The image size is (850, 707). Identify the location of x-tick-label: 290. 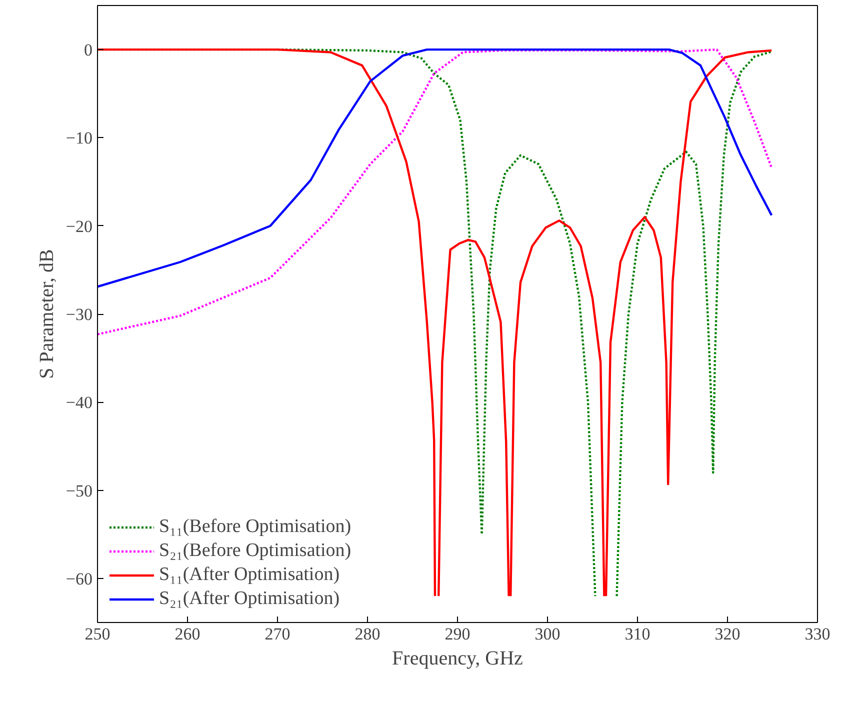
(457, 634).